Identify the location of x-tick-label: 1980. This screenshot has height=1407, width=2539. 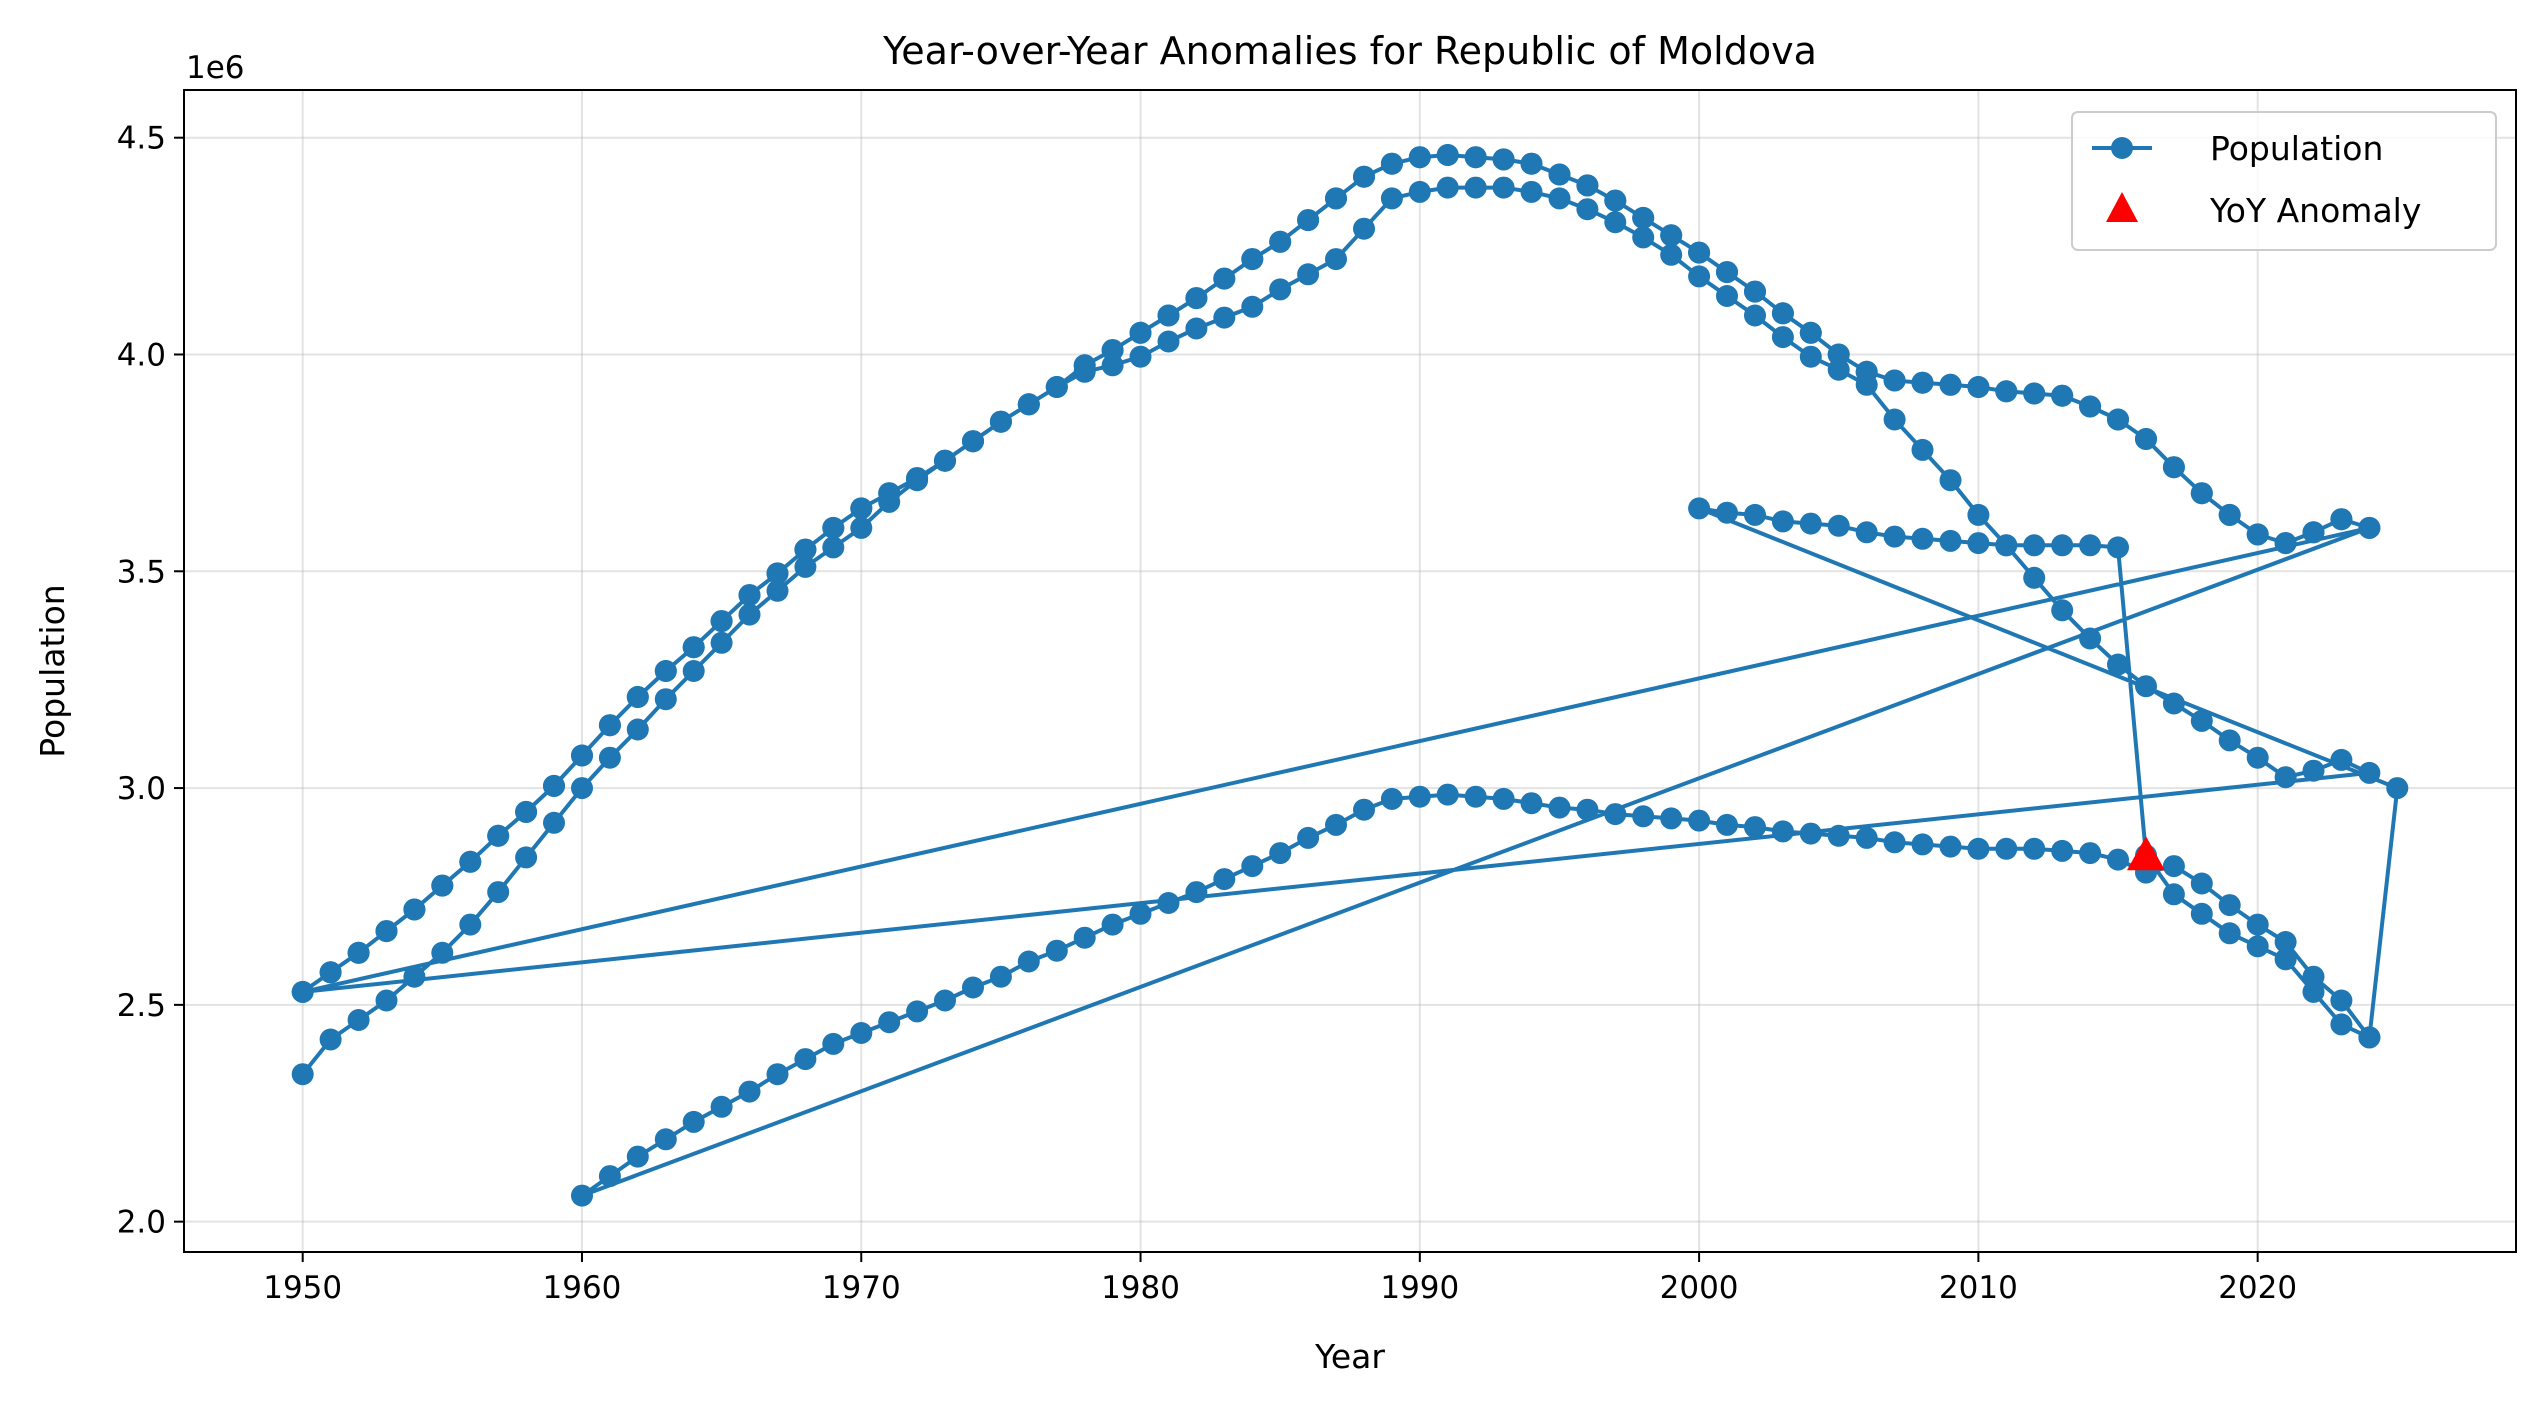
(1140, 1288).